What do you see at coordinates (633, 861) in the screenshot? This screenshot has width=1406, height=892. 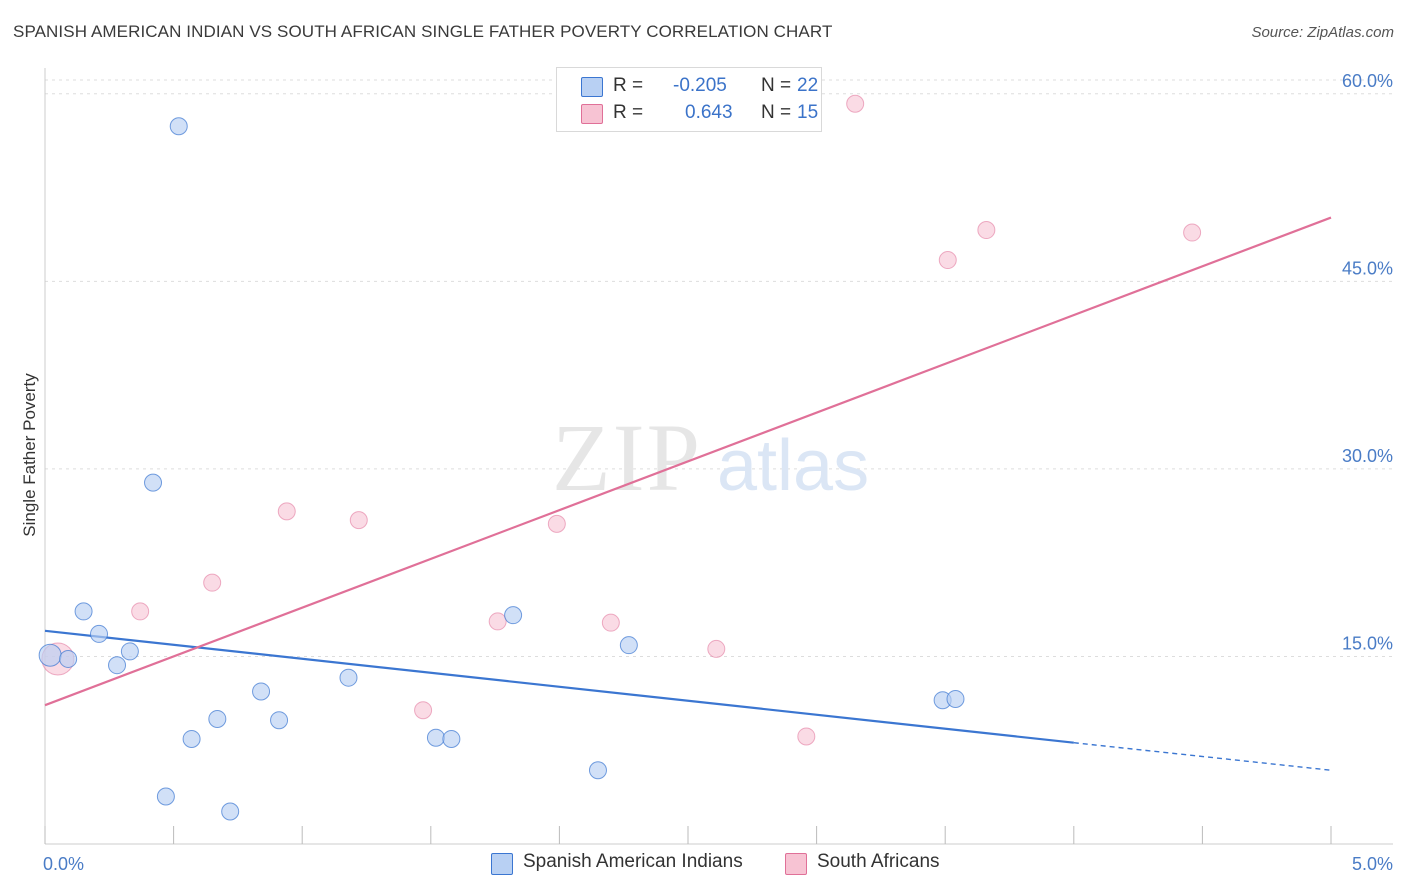 I see `bottom-legend-label-1: Spanish American Indians` at bounding box center [633, 861].